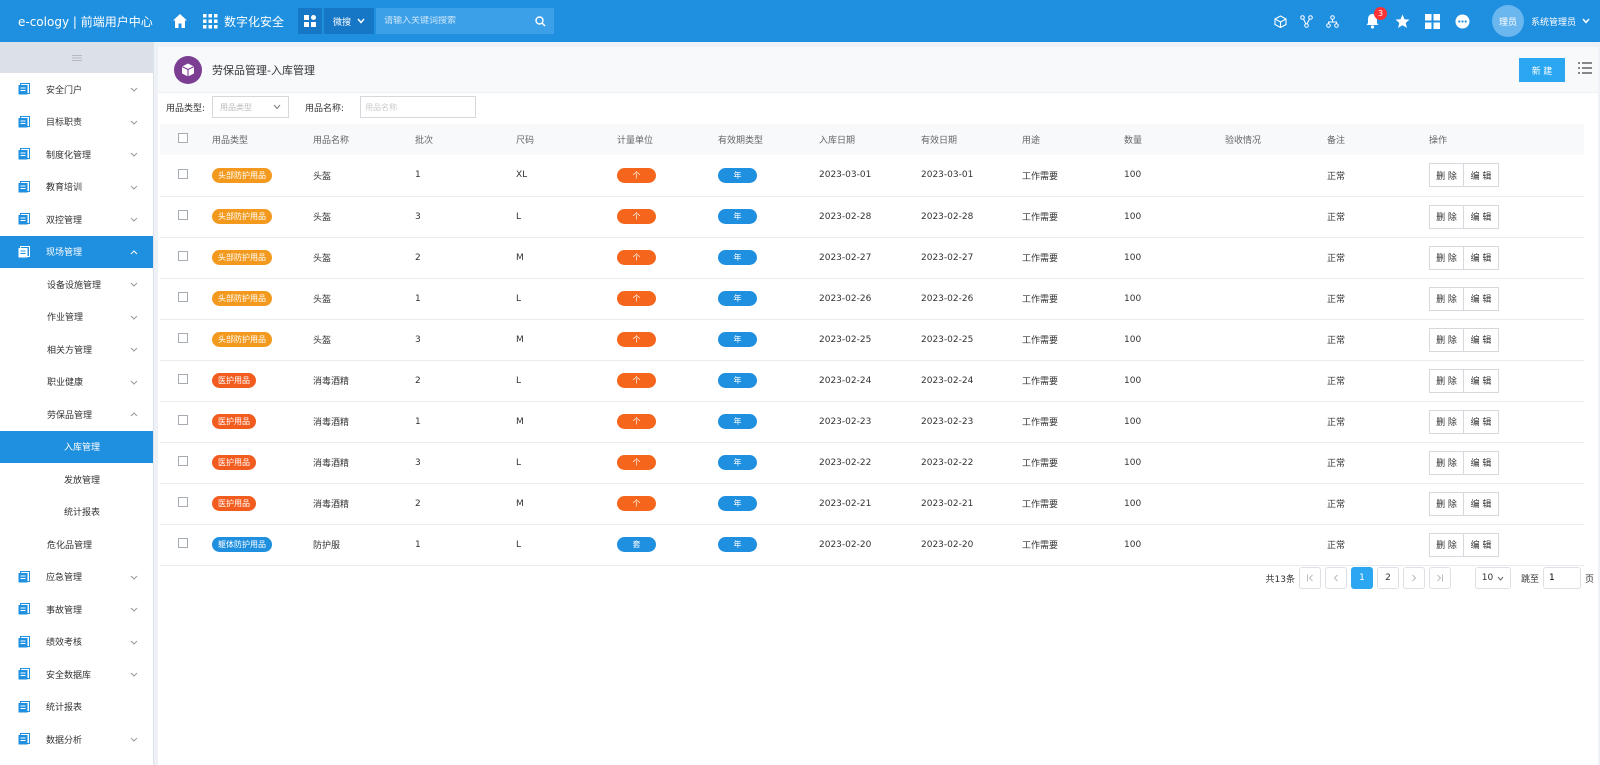 The height and width of the screenshot is (765, 1600). Describe the element at coordinates (76, 317) in the screenshot. I see `sidebar-item: 作业管理` at that location.